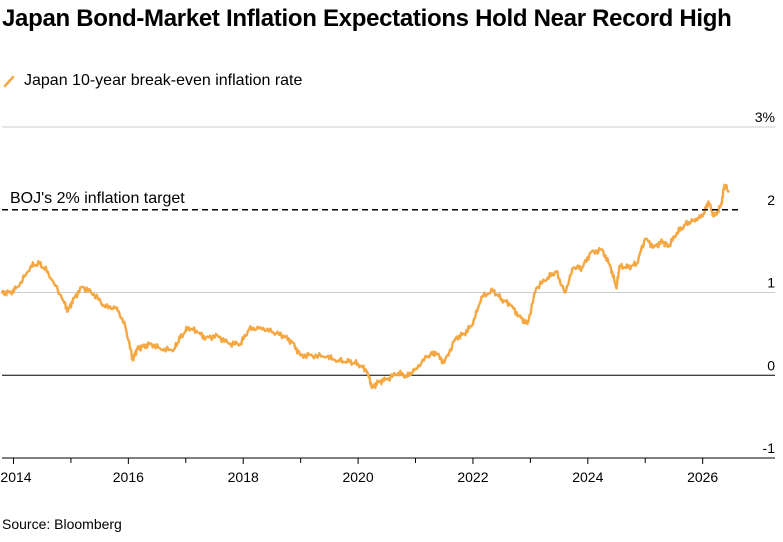  What do you see at coordinates (243, 477) in the screenshot?
I see `x-tick-label: 2018` at bounding box center [243, 477].